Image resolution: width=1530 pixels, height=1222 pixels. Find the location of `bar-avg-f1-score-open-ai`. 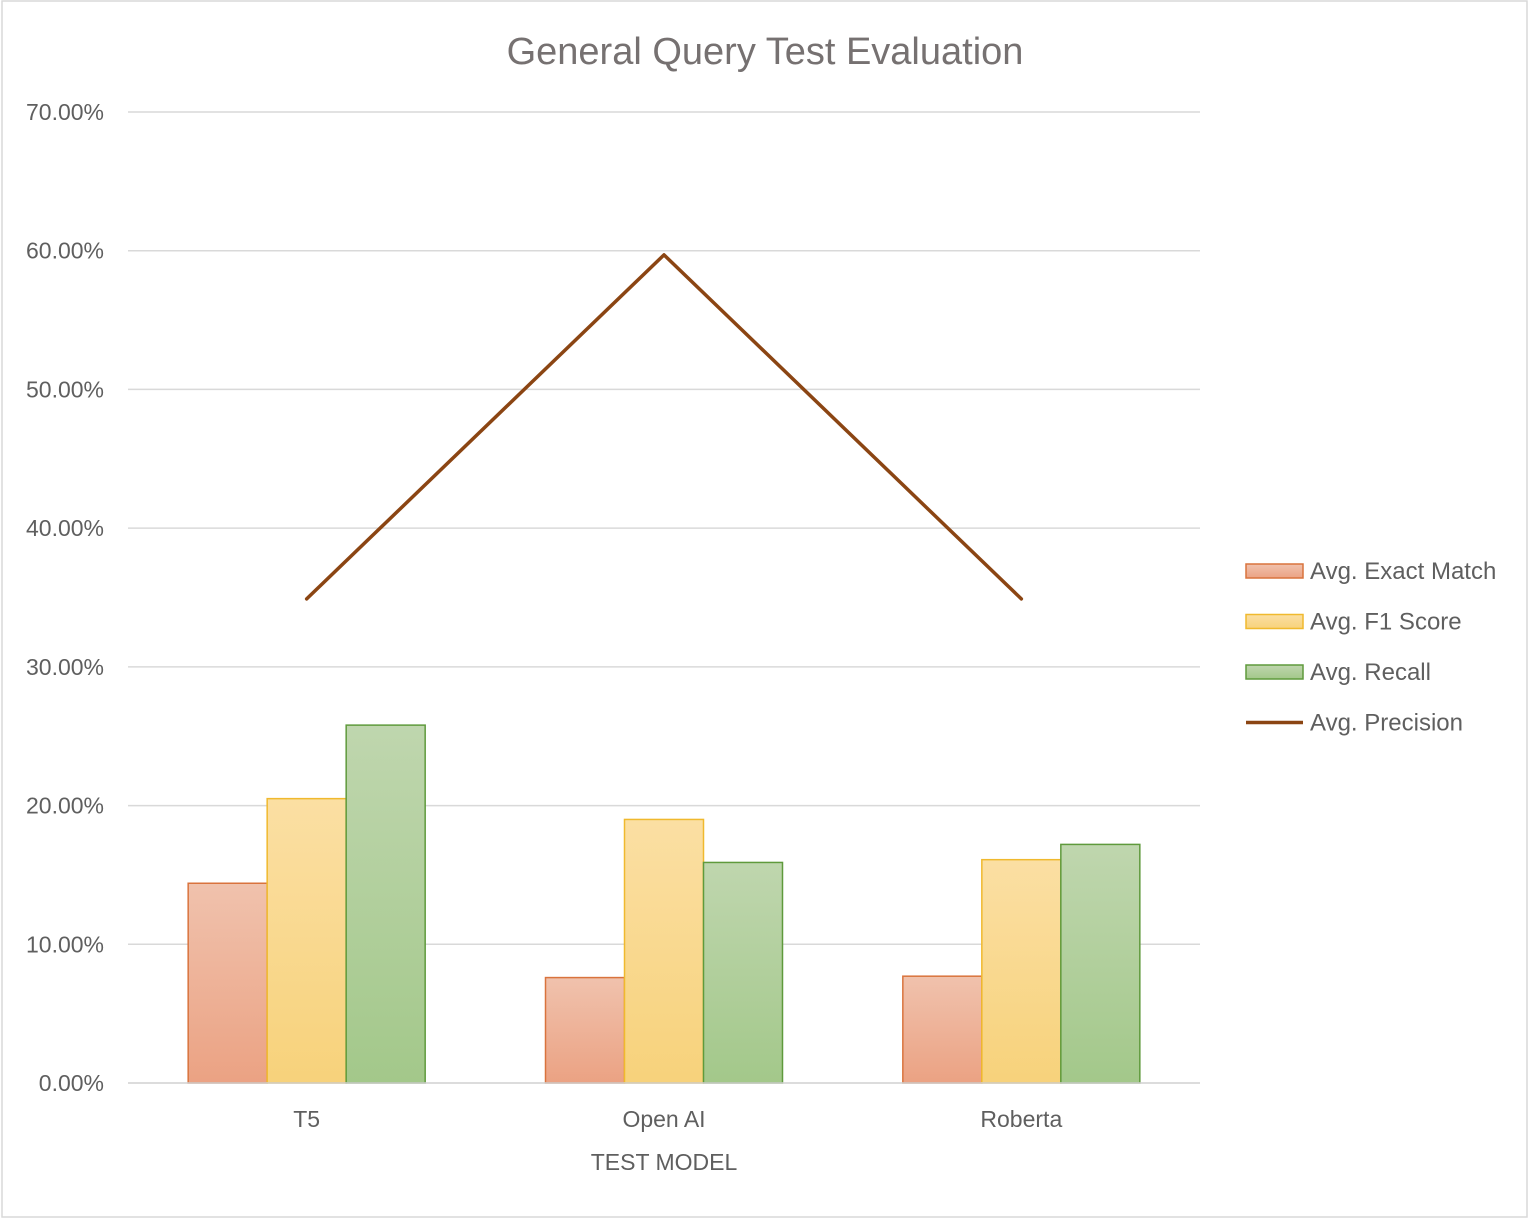

bar-avg-f1-score-open-ai is located at coordinates (664, 951).